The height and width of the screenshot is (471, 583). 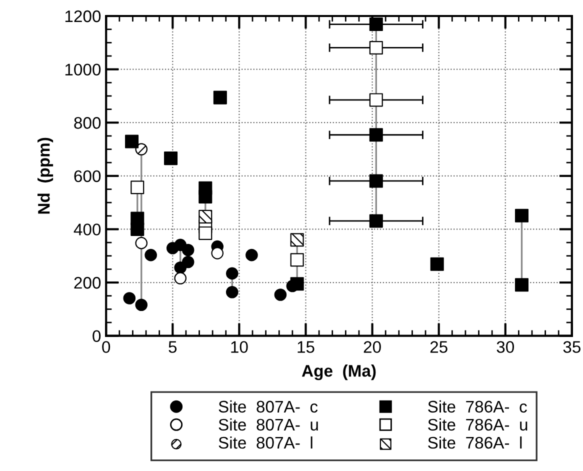 What do you see at coordinates (172, 347) in the screenshot?
I see `x-tick-label: 5` at bounding box center [172, 347].